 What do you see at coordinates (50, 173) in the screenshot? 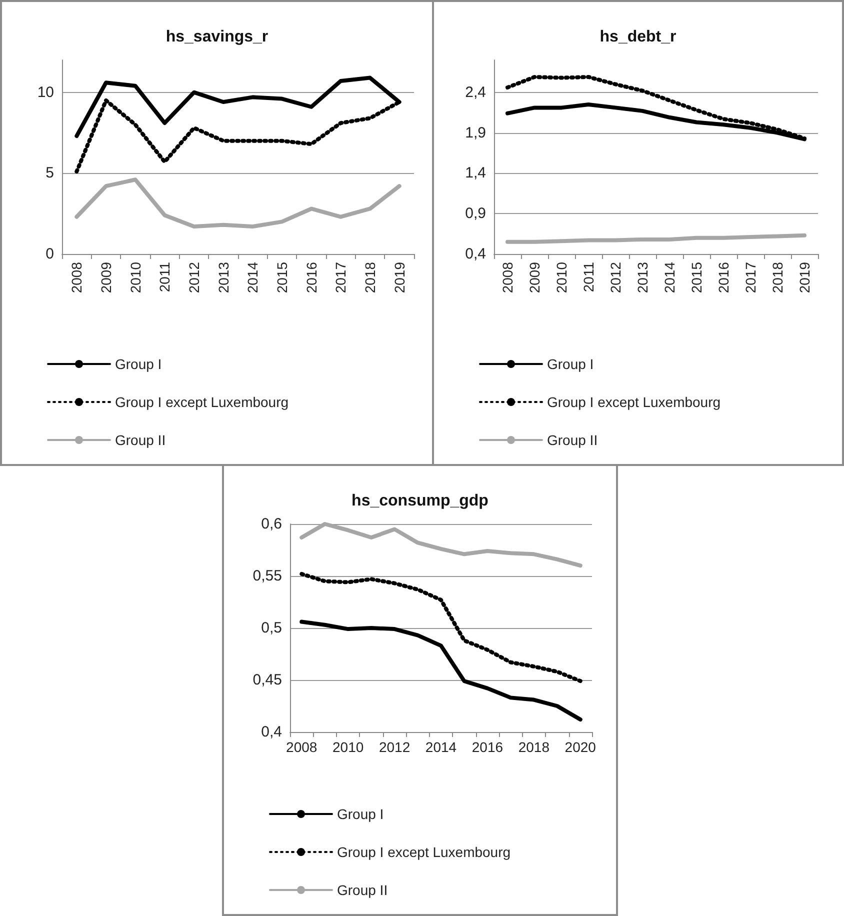
I see `y-tick-label: 5` at bounding box center [50, 173].